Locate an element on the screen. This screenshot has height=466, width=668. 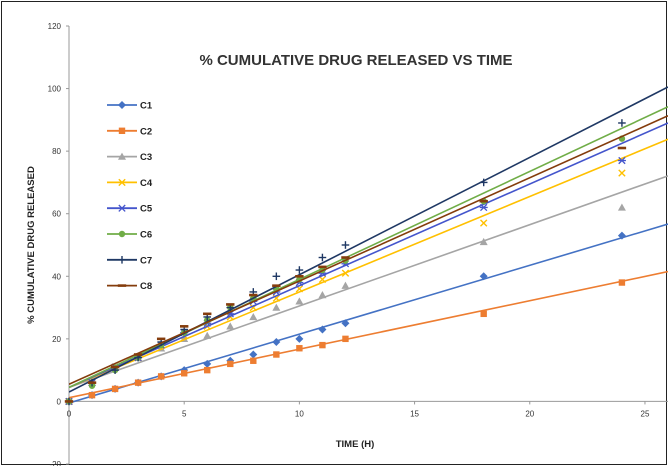
y-tick-label: 60 is located at coordinates (56, 214).